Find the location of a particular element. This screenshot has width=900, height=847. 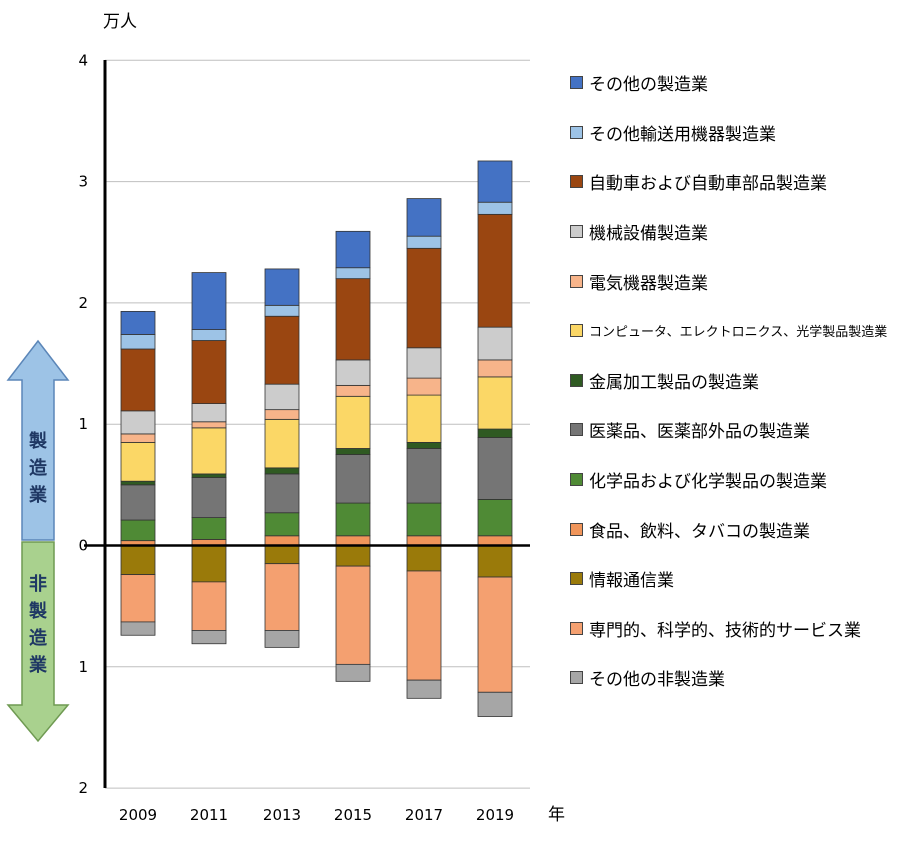

y-tick-label: 3 is located at coordinates (83, 182).